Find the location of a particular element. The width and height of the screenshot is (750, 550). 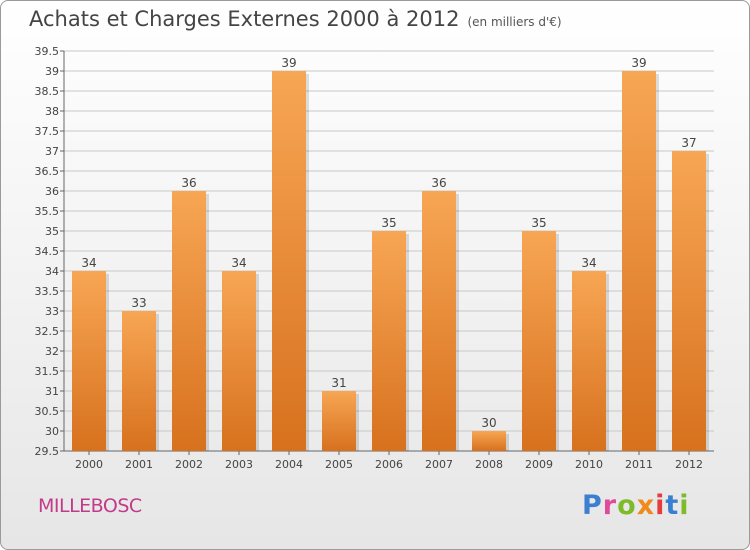

x-tick-label: 2009 is located at coordinates (539, 464).